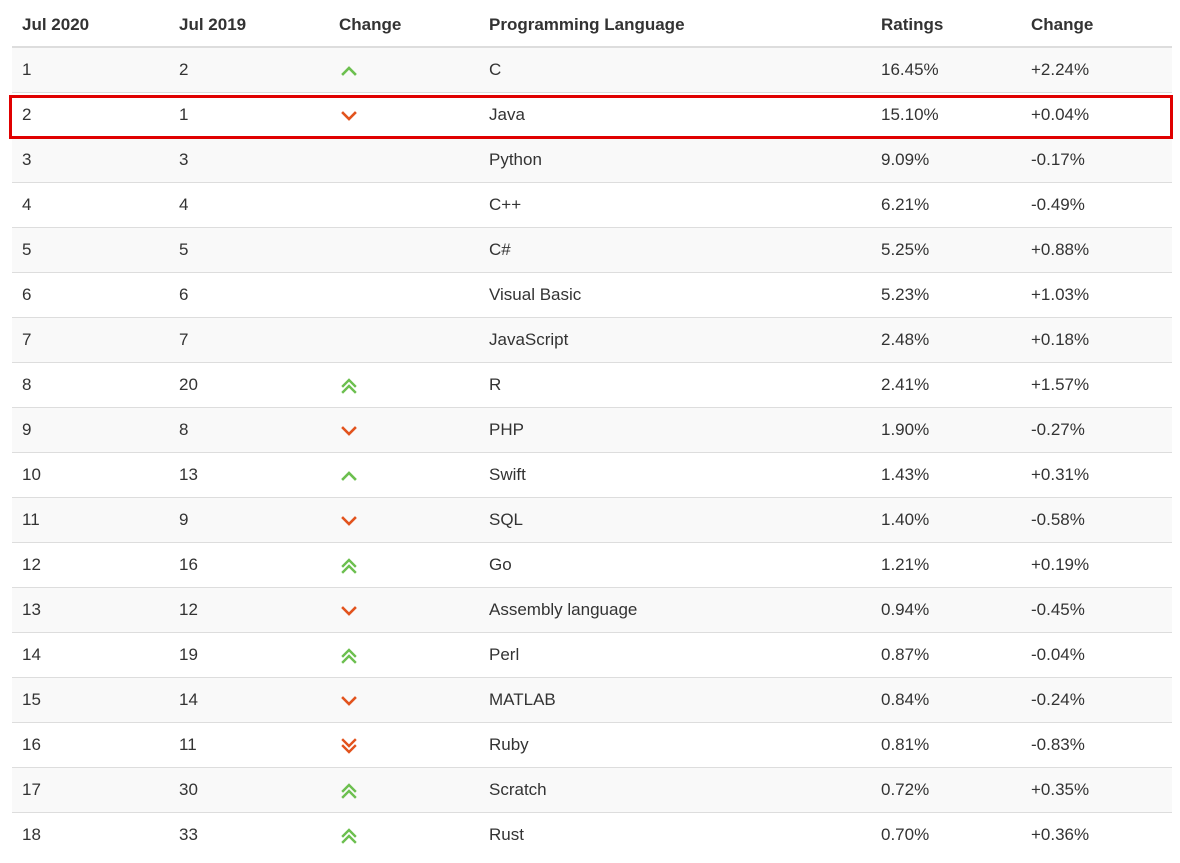  I want to click on language-cell: Rust, so click(675, 834).